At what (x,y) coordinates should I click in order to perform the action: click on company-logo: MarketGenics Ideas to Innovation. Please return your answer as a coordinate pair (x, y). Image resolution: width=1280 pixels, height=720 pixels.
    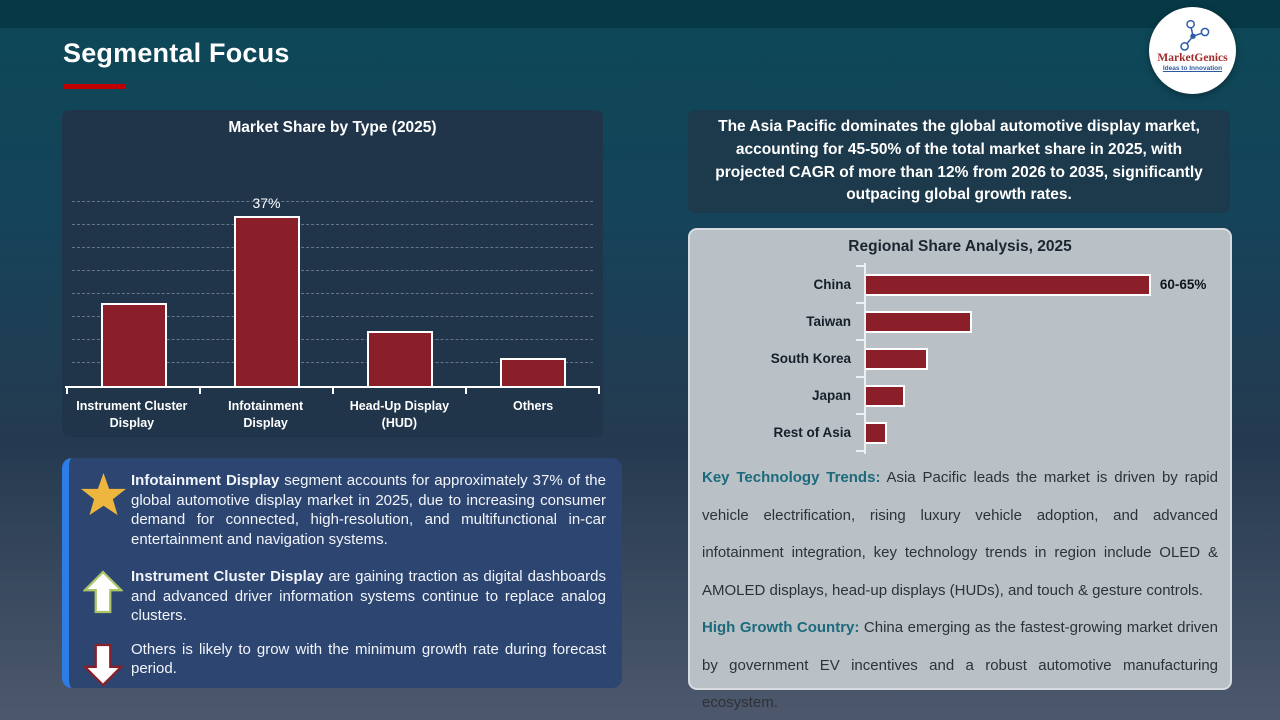
    Looking at the image, I should click on (1192, 50).